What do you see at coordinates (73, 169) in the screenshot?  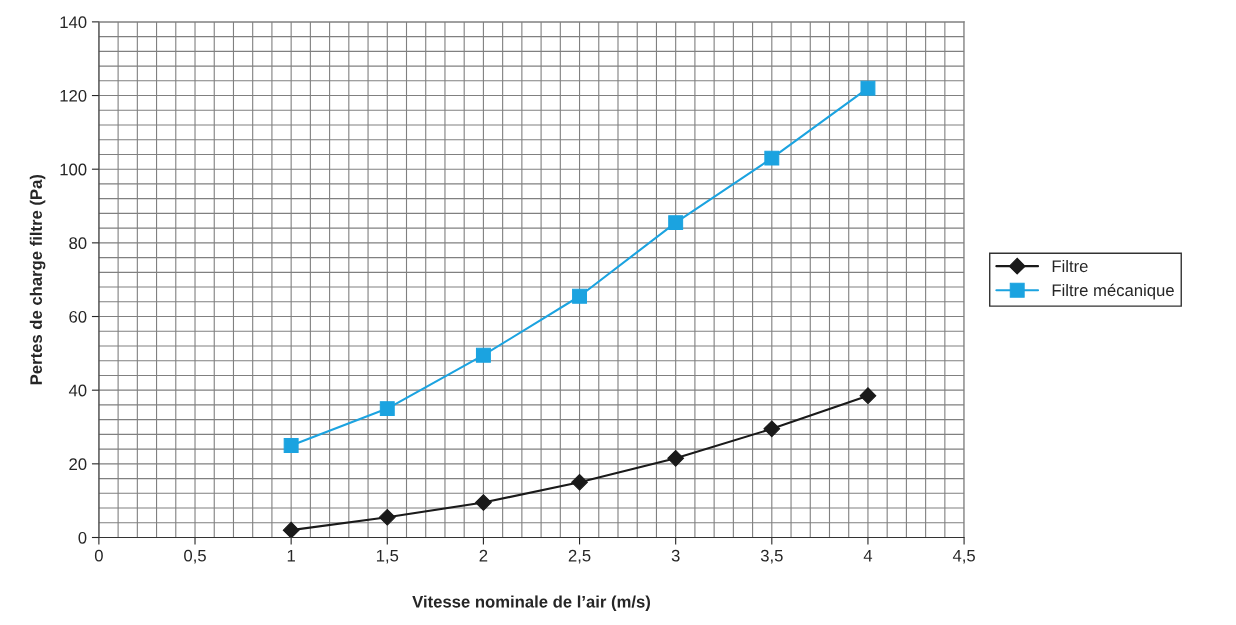 I see `y-tick-label: 100` at bounding box center [73, 169].